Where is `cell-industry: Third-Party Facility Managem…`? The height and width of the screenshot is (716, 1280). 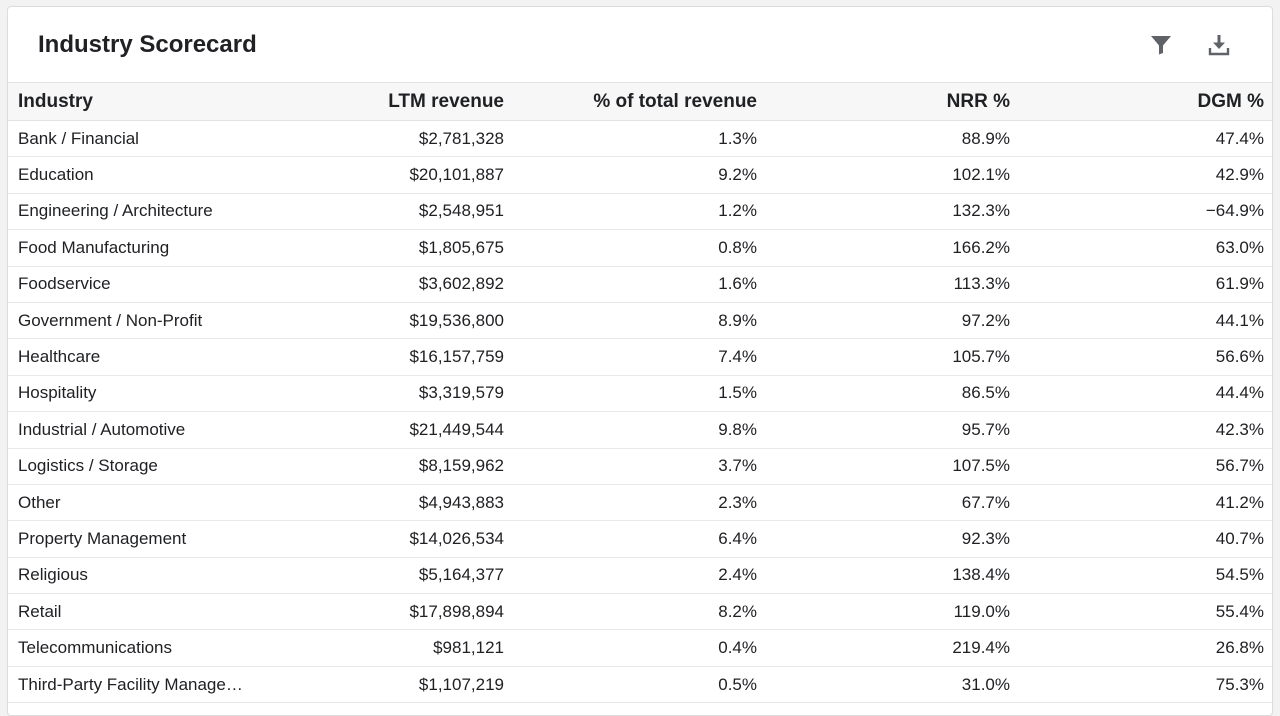 cell-industry: Third-Party Facility Managem… is located at coordinates (138, 684).